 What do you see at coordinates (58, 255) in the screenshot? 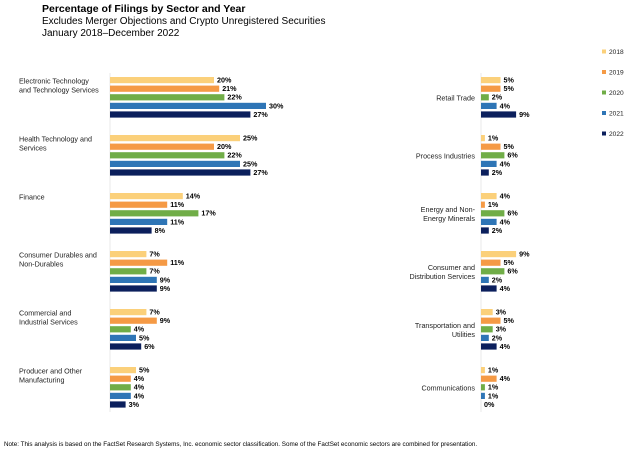
I see `category-label: Consumer Durables and` at bounding box center [58, 255].